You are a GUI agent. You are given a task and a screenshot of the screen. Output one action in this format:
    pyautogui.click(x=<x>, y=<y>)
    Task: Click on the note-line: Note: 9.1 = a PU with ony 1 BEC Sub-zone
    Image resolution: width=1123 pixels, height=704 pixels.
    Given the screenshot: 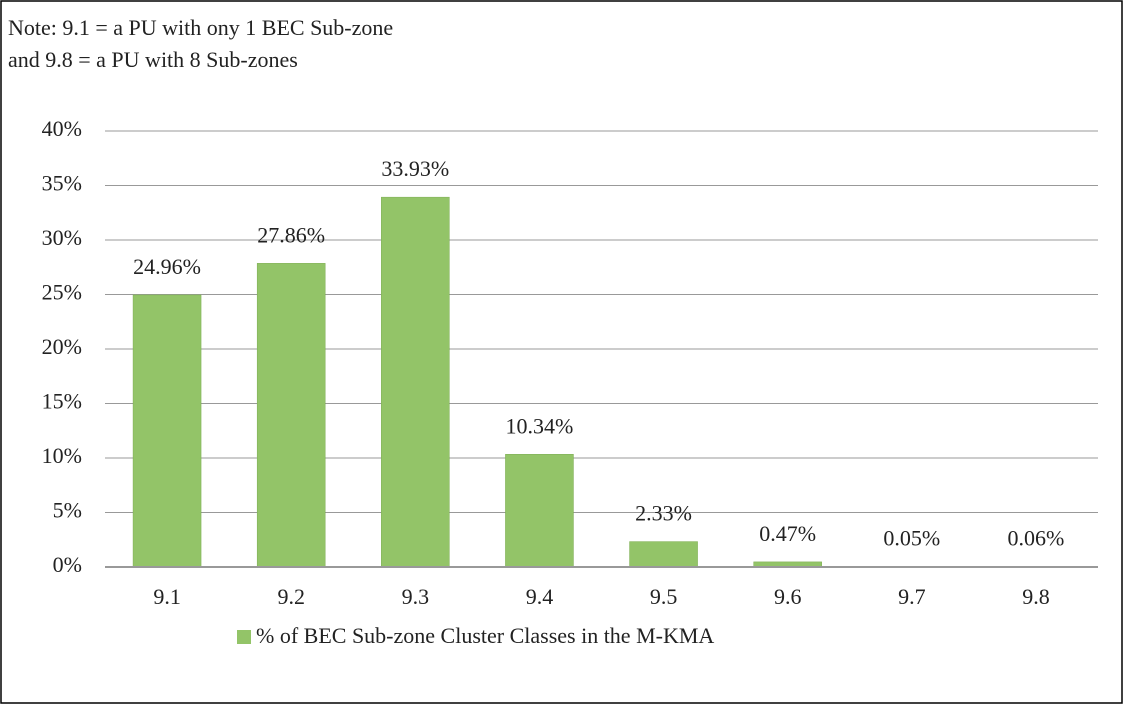 What is the action you would take?
    pyautogui.click(x=200, y=27)
    